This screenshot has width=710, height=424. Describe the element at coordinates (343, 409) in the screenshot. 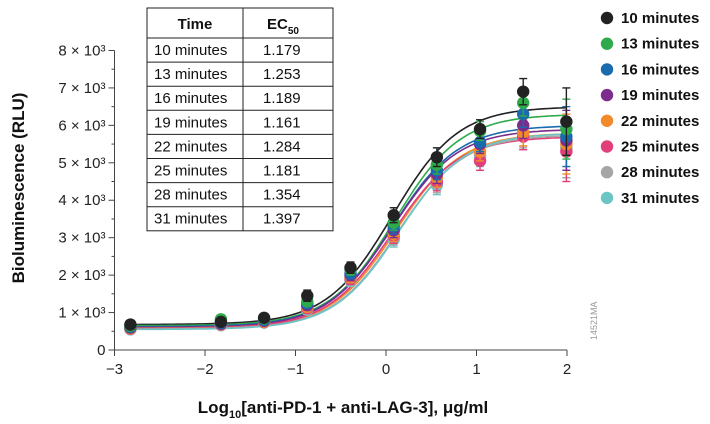

I see `x-axis-title: Log10[anti-PD-1 + anti-LAG-3], μg/ml` at that location.